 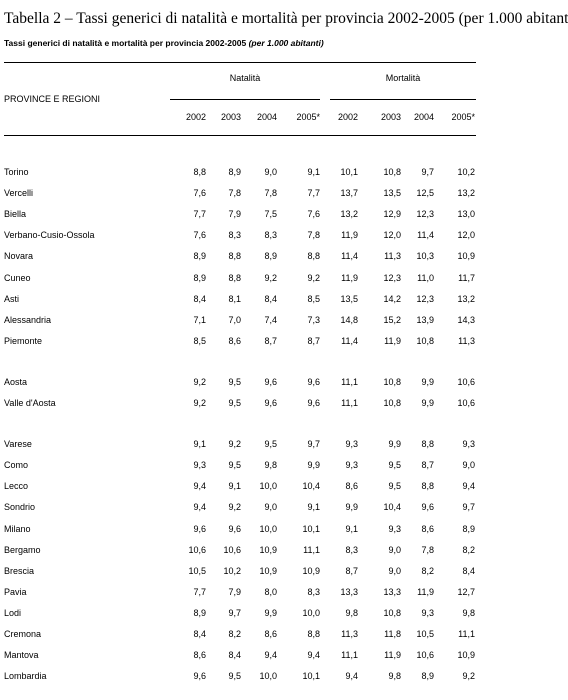 I want to click on cell: 12,0, so click(x=392, y=235).